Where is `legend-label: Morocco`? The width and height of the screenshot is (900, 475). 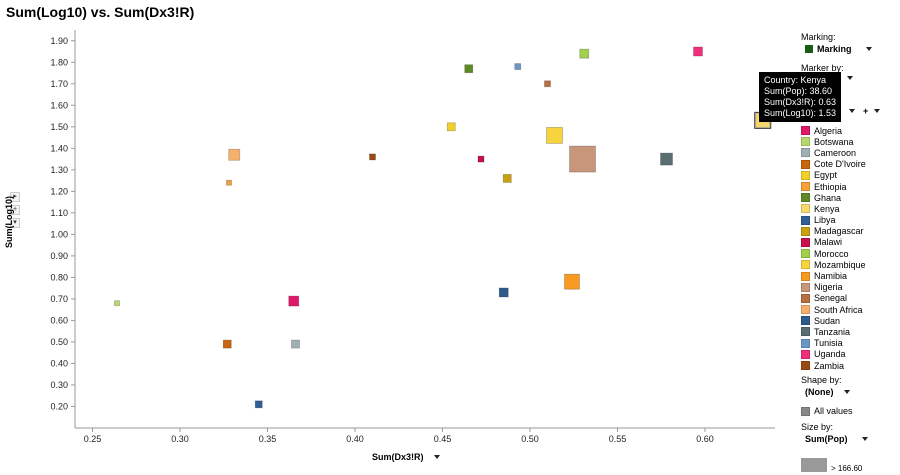 legend-label: Morocco is located at coordinates (831, 253).